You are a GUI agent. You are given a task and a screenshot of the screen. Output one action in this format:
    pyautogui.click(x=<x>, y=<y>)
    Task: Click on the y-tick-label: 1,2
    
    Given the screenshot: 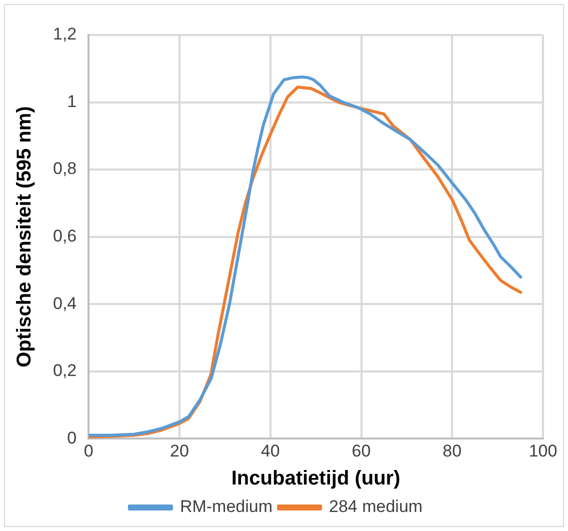 What is the action you would take?
    pyautogui.click(x=64, y=34)
    